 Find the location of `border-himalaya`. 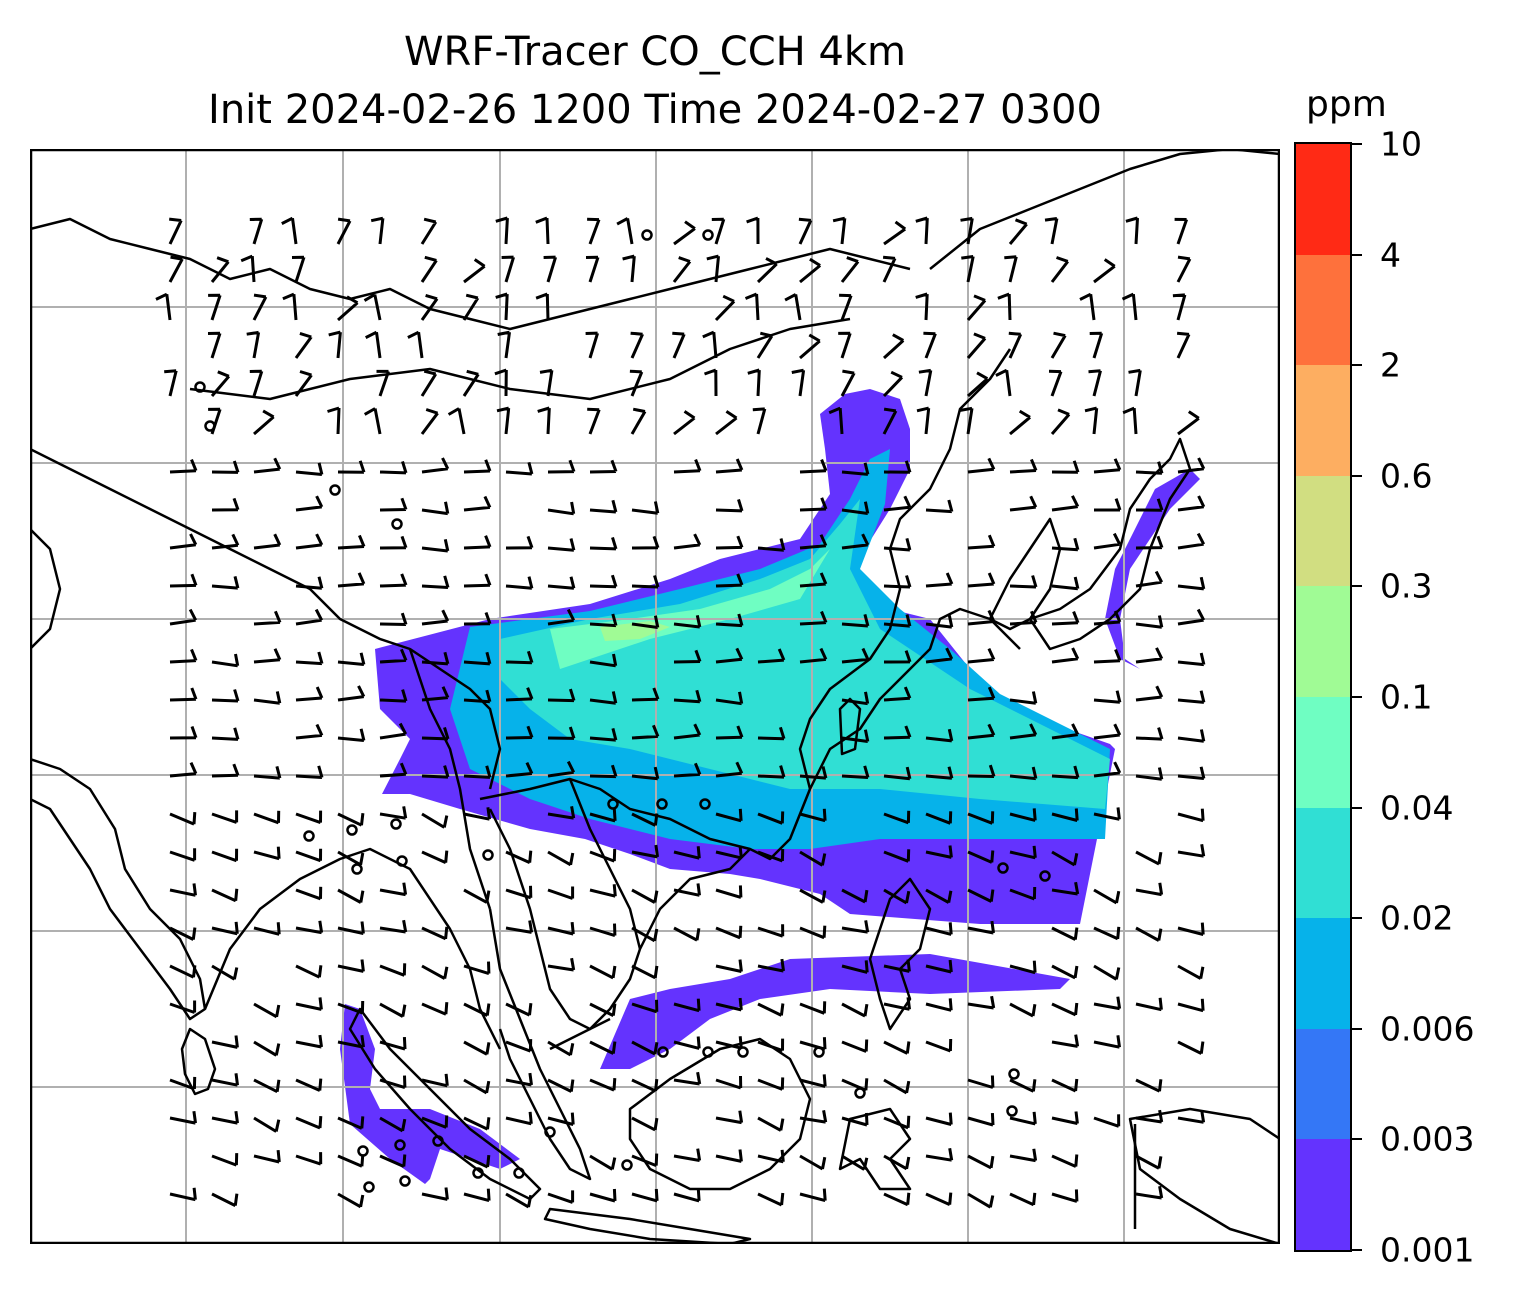

border-himalaya is located at coordinates (266, 618).